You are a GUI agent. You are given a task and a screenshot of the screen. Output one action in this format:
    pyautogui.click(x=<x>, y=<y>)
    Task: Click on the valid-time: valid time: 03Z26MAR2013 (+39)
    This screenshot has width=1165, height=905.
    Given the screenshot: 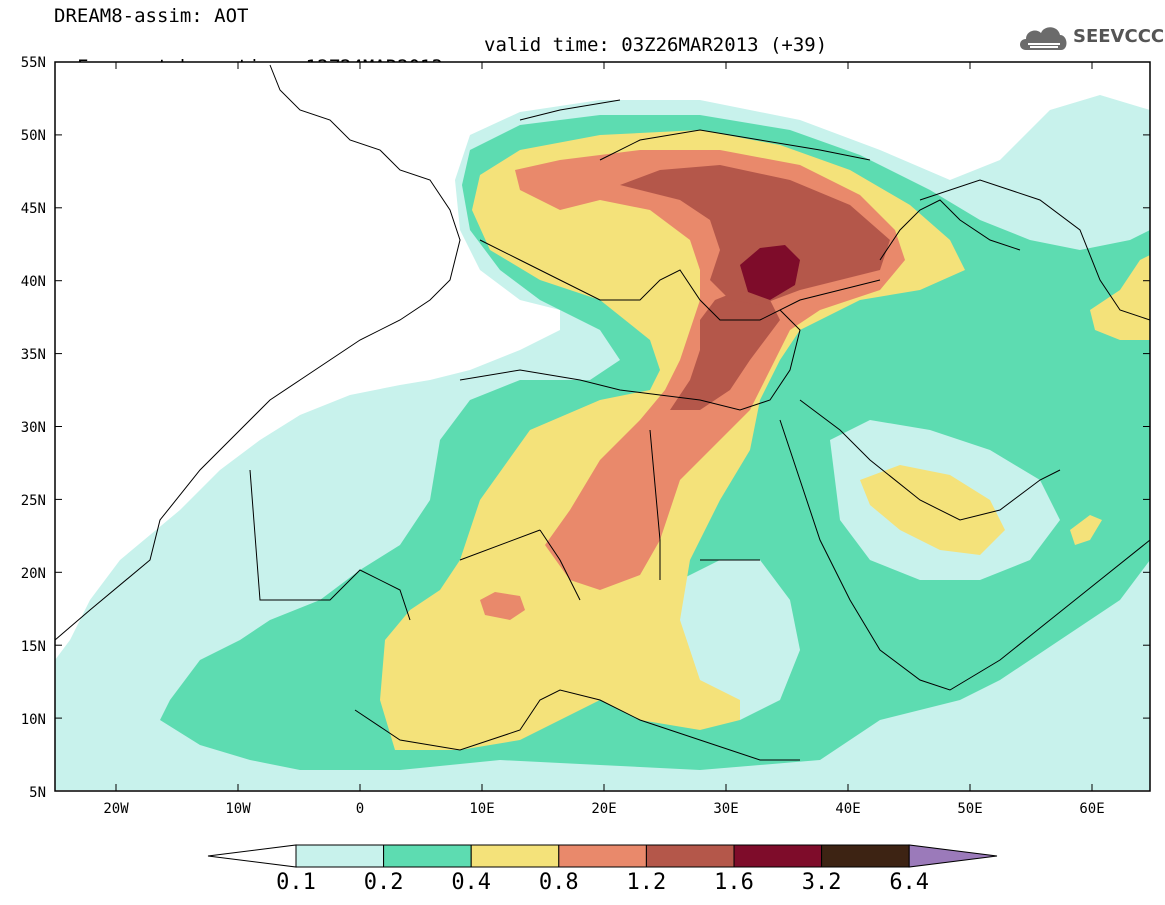 What is the action you would take?
    pyautogui.click(x=656, y=45)
    